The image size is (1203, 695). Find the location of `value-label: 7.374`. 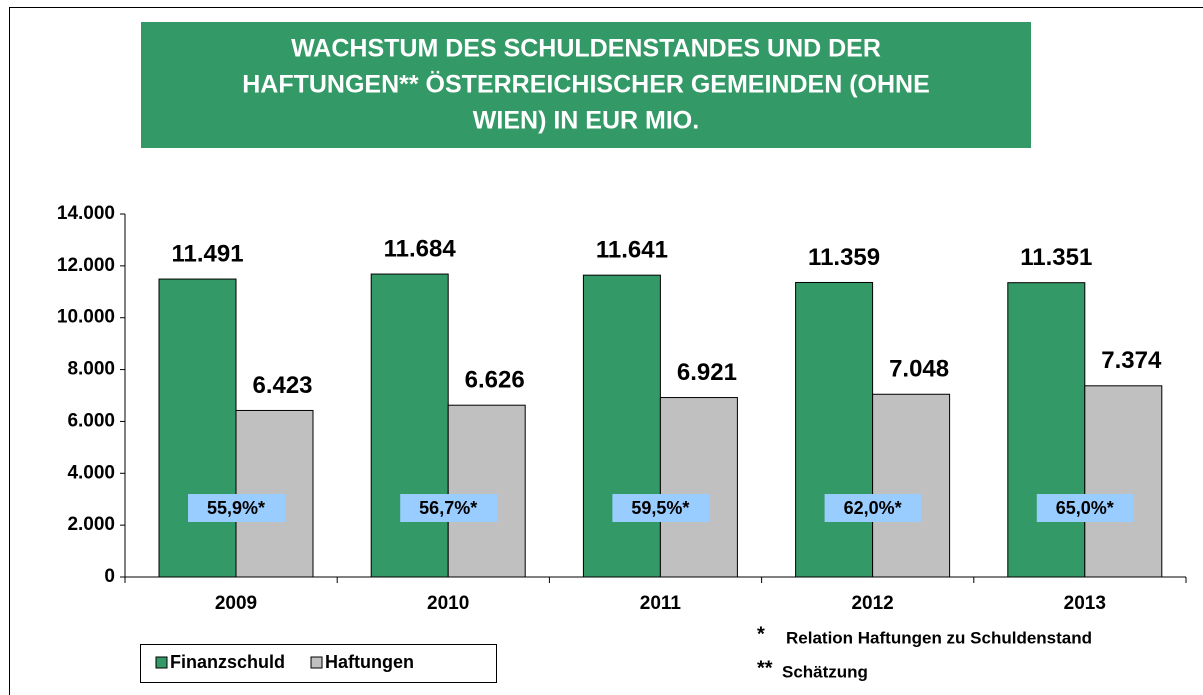

value-label: 7.374 is located at coordinates (1131, 360).